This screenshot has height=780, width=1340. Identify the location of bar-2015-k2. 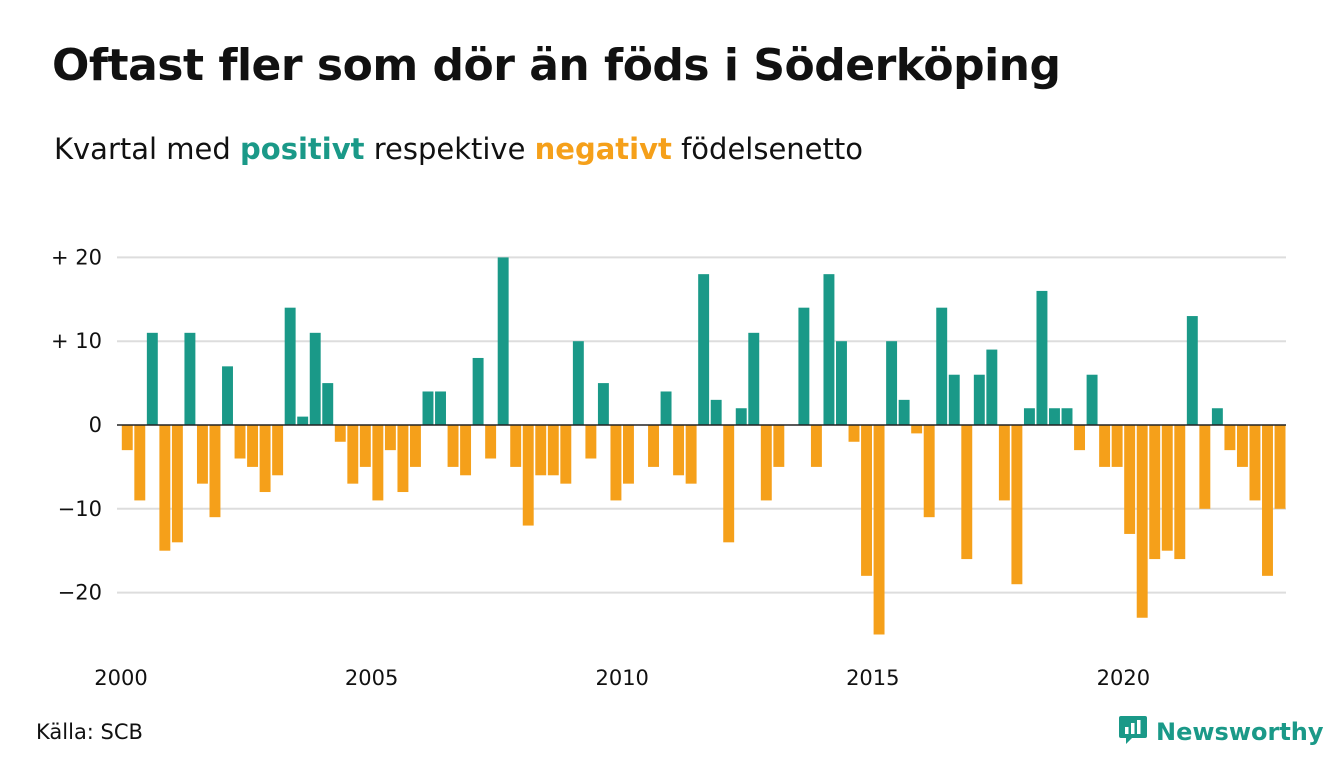
(892, 383).